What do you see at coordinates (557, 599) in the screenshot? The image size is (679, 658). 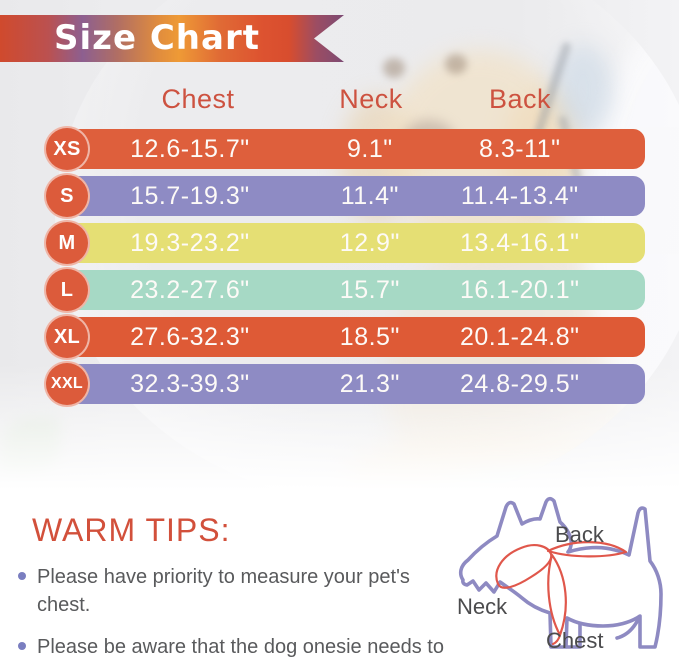 I see `chest-measure-line` at bounding box center [557, 599].